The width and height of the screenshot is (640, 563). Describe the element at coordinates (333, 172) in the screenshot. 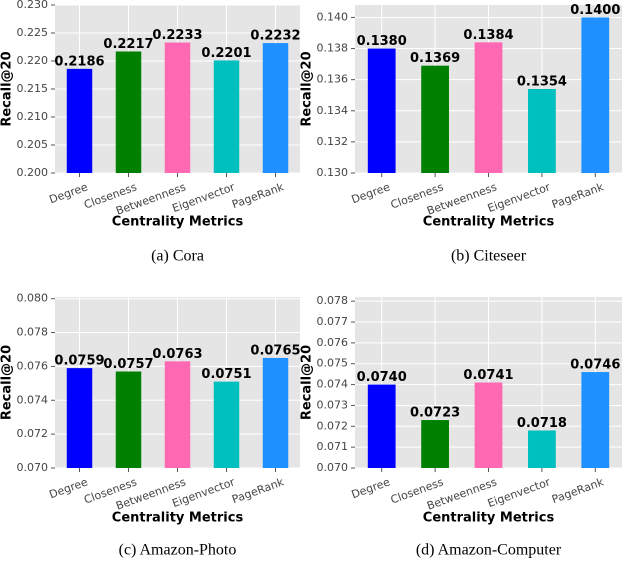

I see `y-tick-label: 0.130` at that location.